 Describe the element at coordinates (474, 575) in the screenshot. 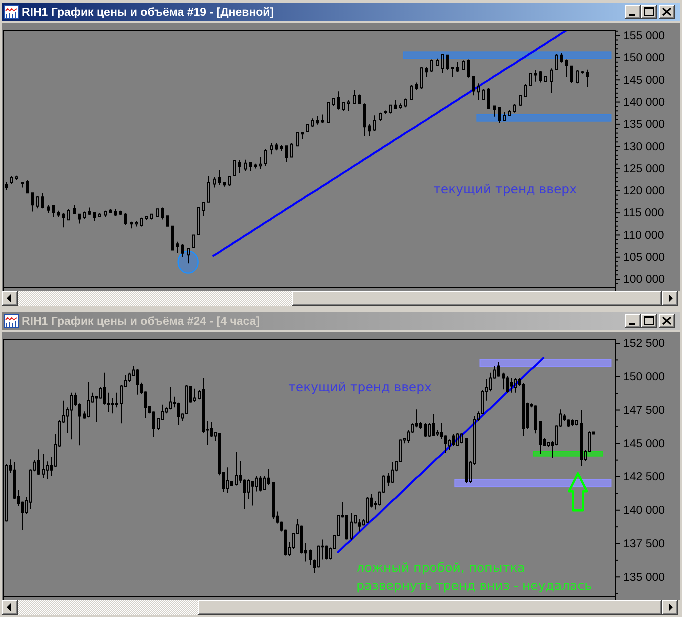

I see `annotation: ложный пробой, попытка развернуть тренд вниз - неудалась` at that location.